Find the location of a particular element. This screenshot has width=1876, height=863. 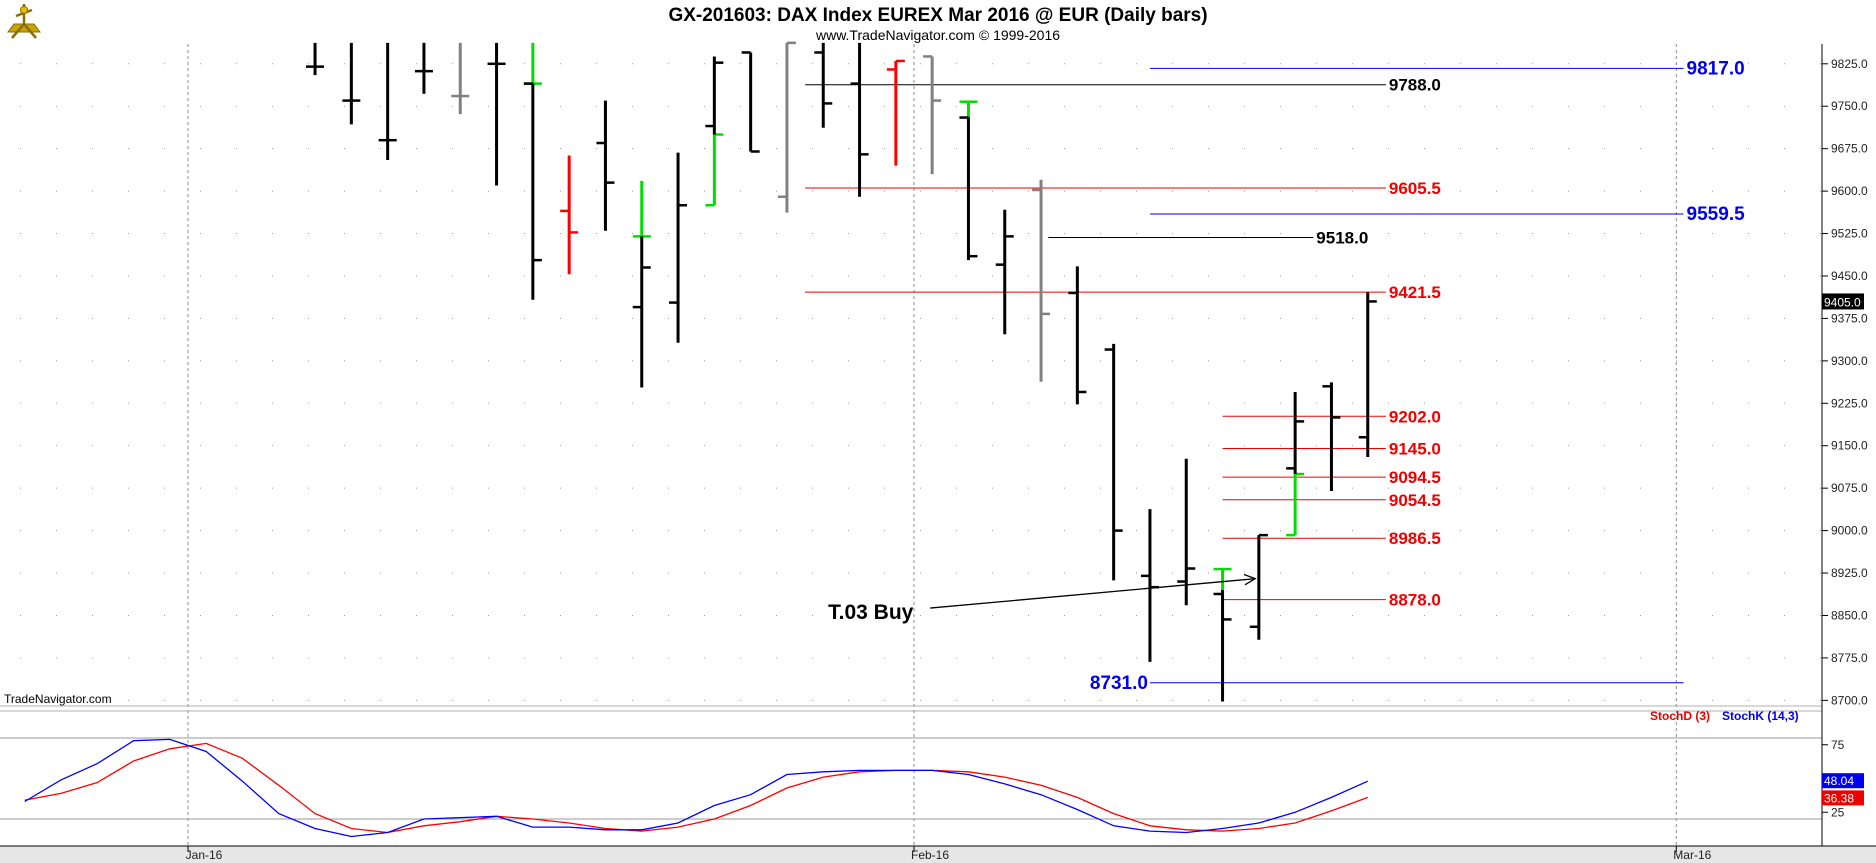

price-tick-label: 9675.0 is located at coordinates (1849, 149).